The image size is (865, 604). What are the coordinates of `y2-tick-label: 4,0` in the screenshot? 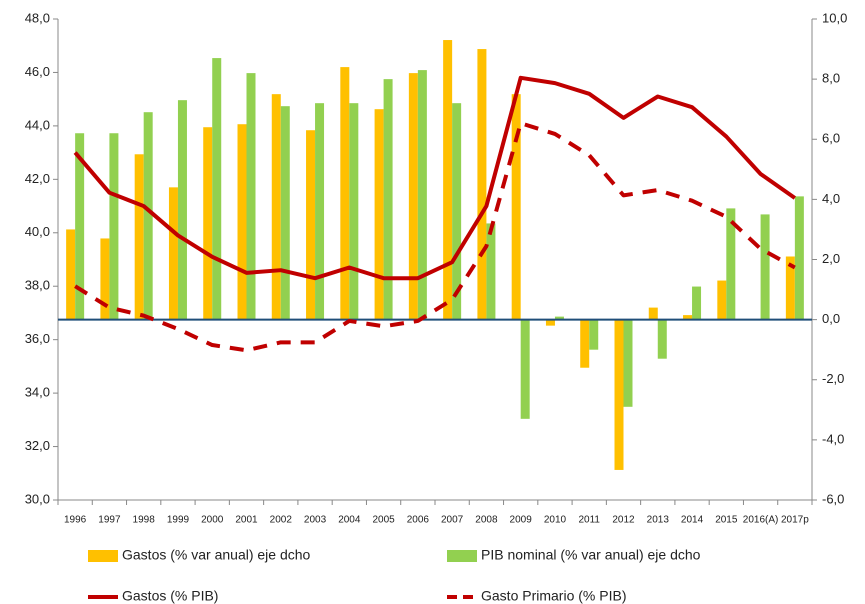 It's located at (831, 198).